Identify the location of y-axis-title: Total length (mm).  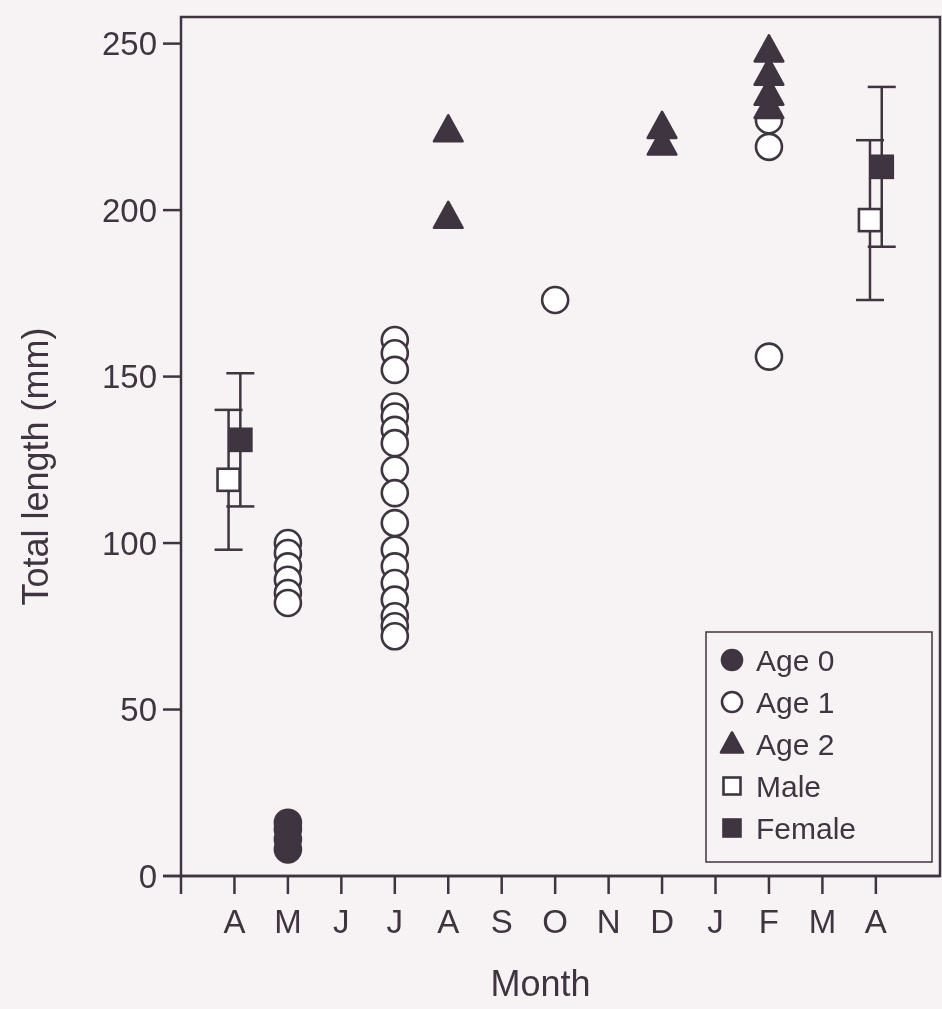
(35, 466).